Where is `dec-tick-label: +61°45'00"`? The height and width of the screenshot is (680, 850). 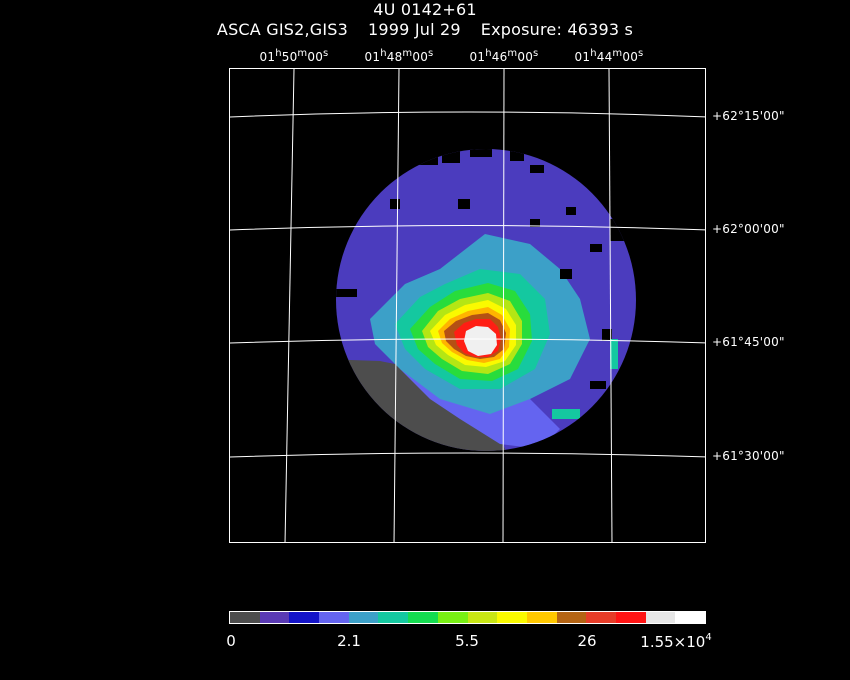
dec-tick-label: +61°45'00" is located at coordinates (748, 342).